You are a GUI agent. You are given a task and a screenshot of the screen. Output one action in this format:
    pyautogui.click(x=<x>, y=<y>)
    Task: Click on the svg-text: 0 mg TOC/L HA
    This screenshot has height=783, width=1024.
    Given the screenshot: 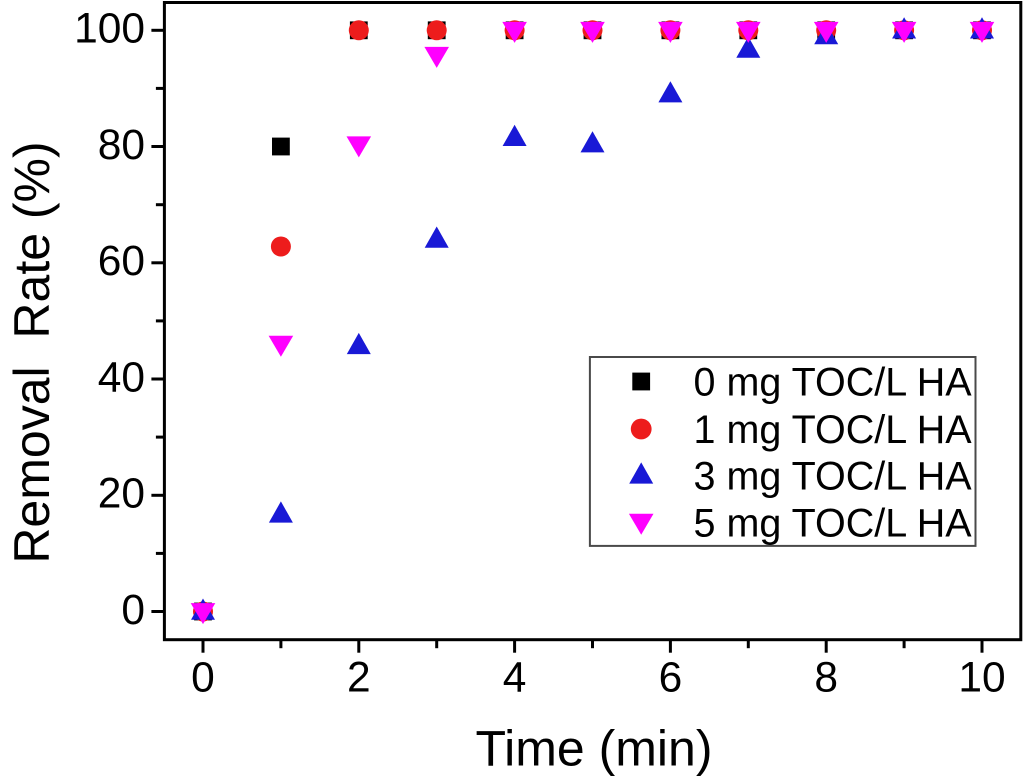 What is the action you would take?
    pyautogui.click(x=833, y=383)
    